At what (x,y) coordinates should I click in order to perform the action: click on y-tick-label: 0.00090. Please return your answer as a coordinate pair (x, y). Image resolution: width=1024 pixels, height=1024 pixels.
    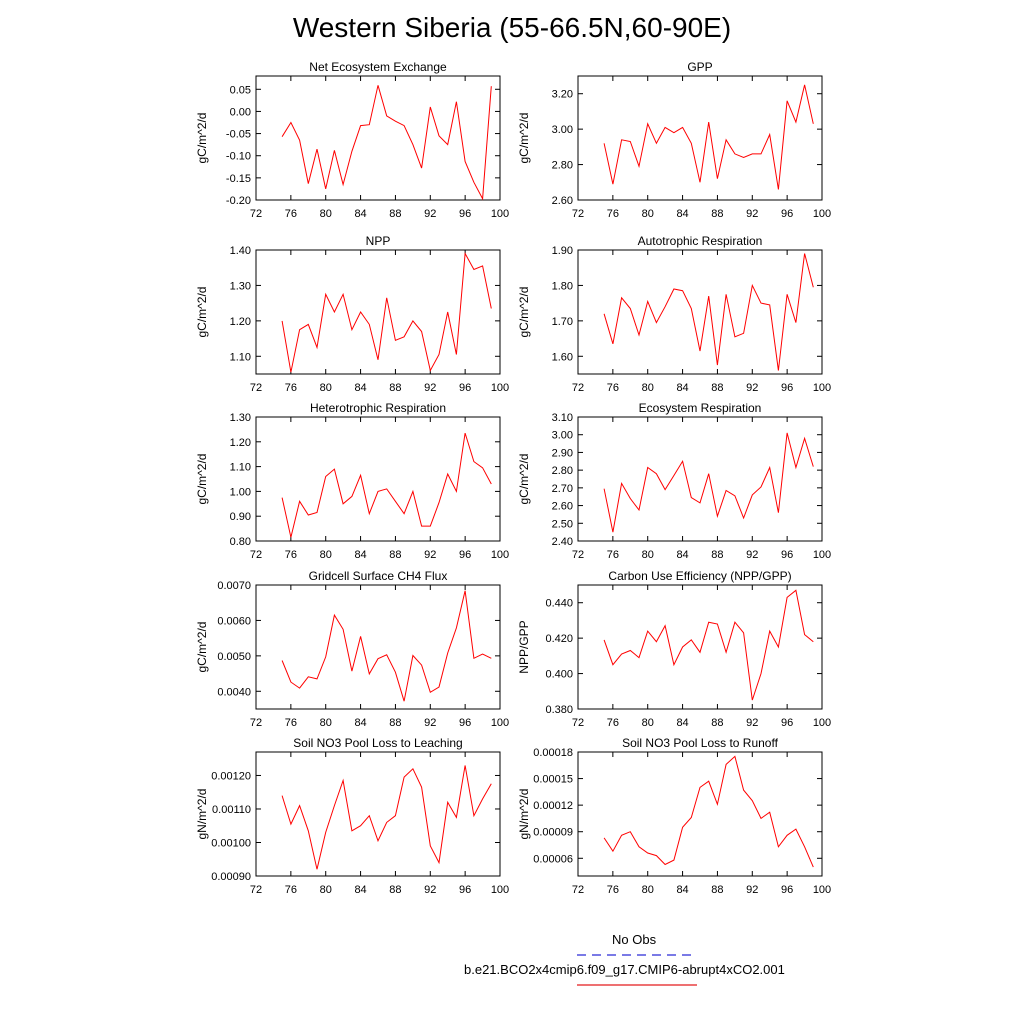
    Looking at the image, I should click on (231, 877).